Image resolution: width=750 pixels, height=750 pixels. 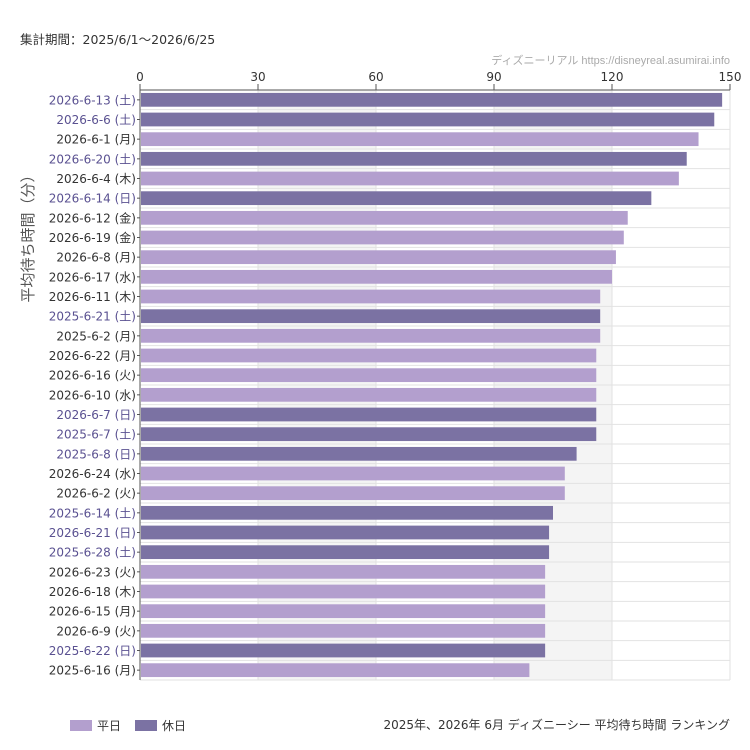 I want to click on x-tick-label: 120, so click(x=612, y=77).